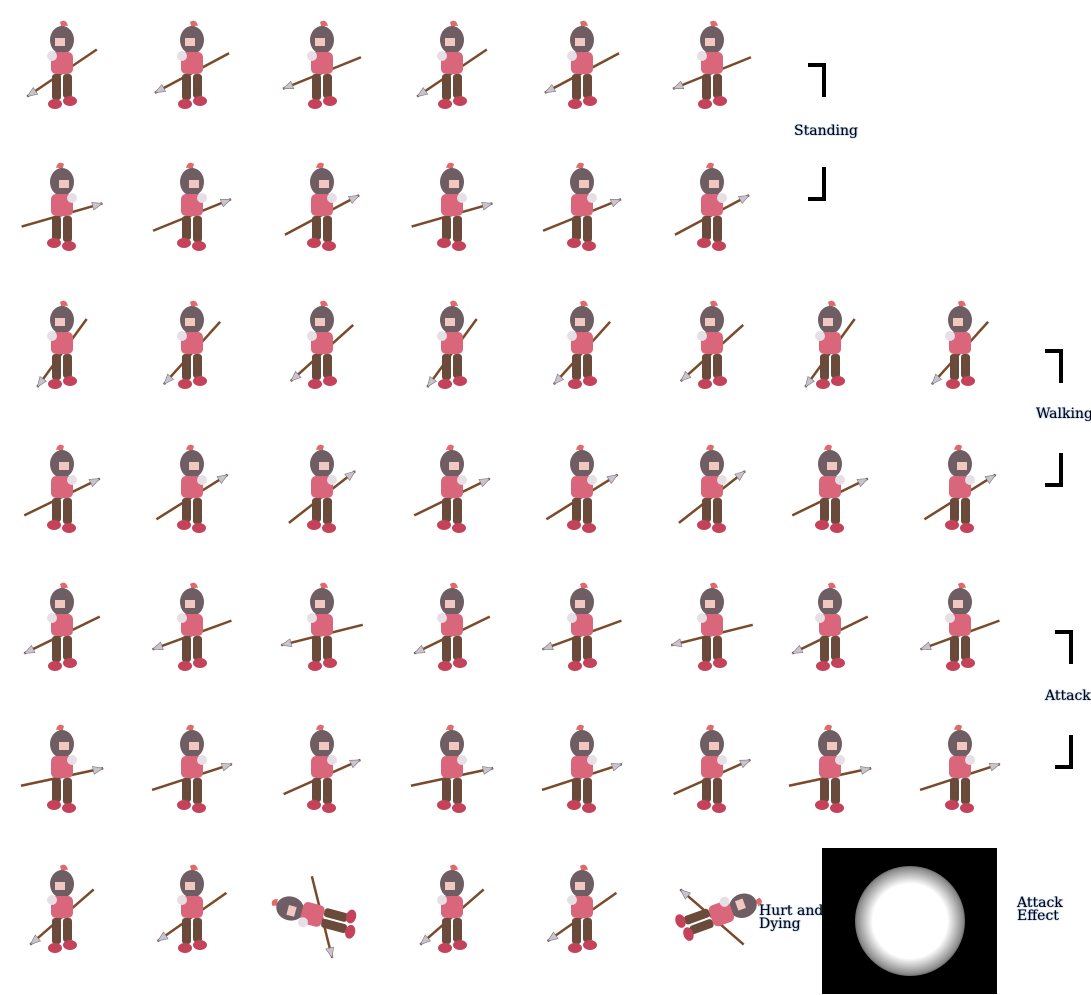  Describe the element at coordinates (1054, 470) in the screenshot. I see `walking-bracket-bottom` at that location.